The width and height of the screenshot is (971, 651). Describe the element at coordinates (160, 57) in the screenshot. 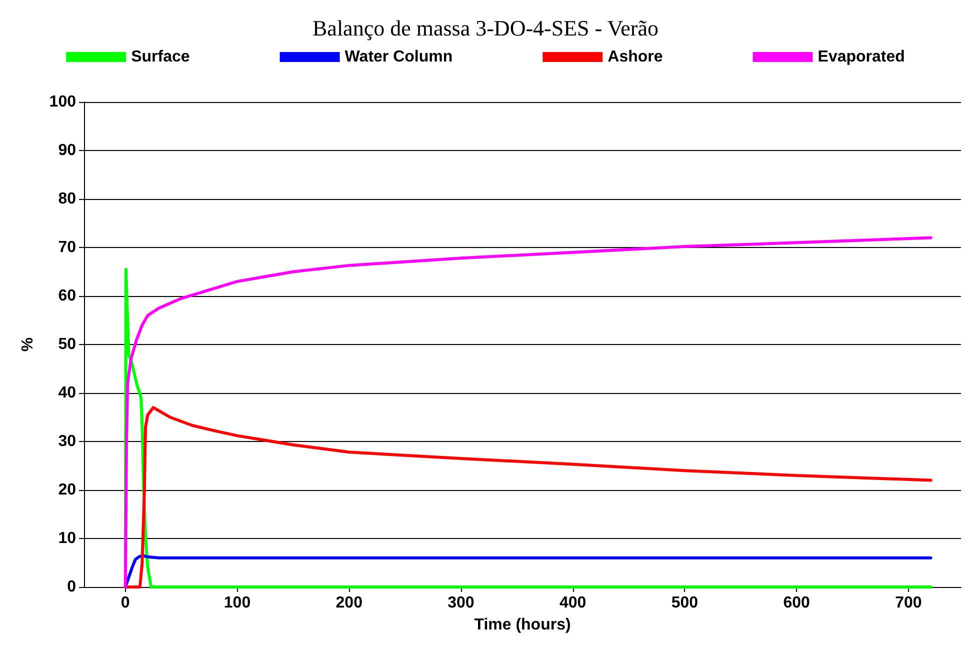

I see `legend-label: Surface` at that location.